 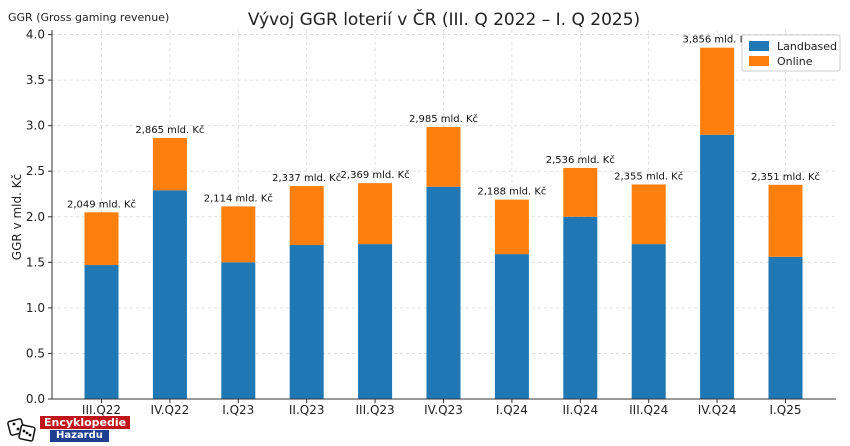 What do you see at coordinates (580, 410) in the screenshot?
I see `x-tick-label: II.Q24` at bounding box center [580, 410].